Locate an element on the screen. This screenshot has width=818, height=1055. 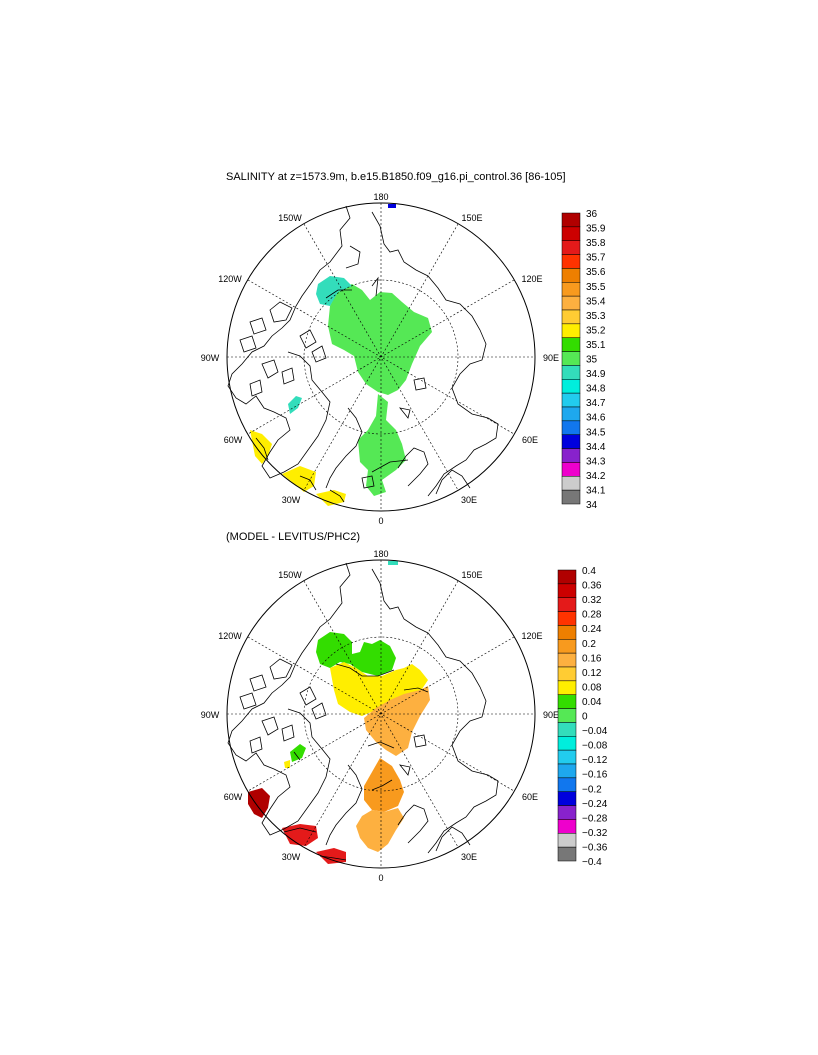
colorbar-label: −0.36 is located at coordinates (595, 847).